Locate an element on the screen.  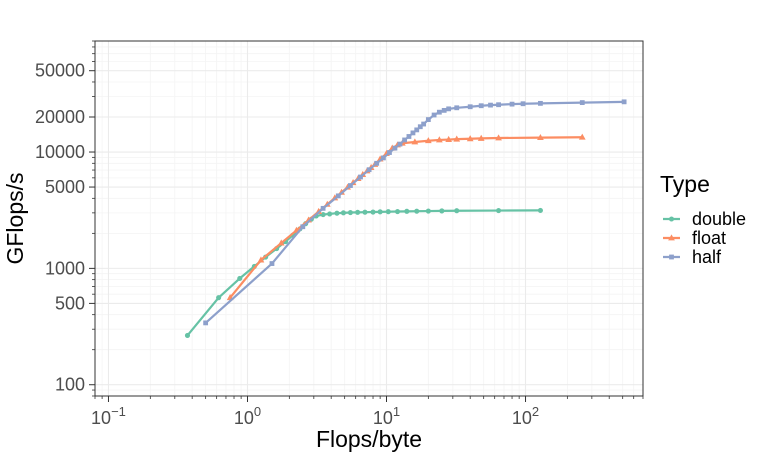
x-tick-label: 10¹ is located at coordinates (386, 416).